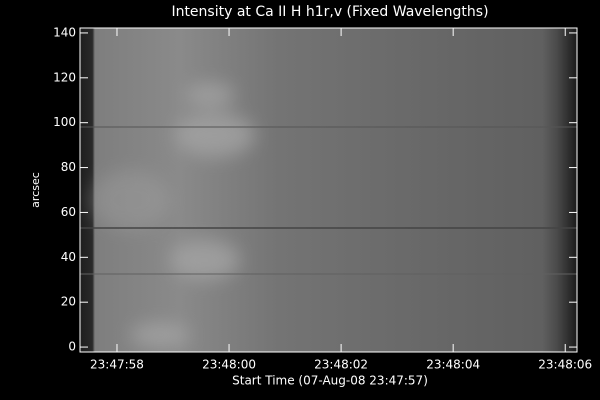 This screenshot has height=400, width=600. I want to click on y-tick-label: 140, so click(64, 32).